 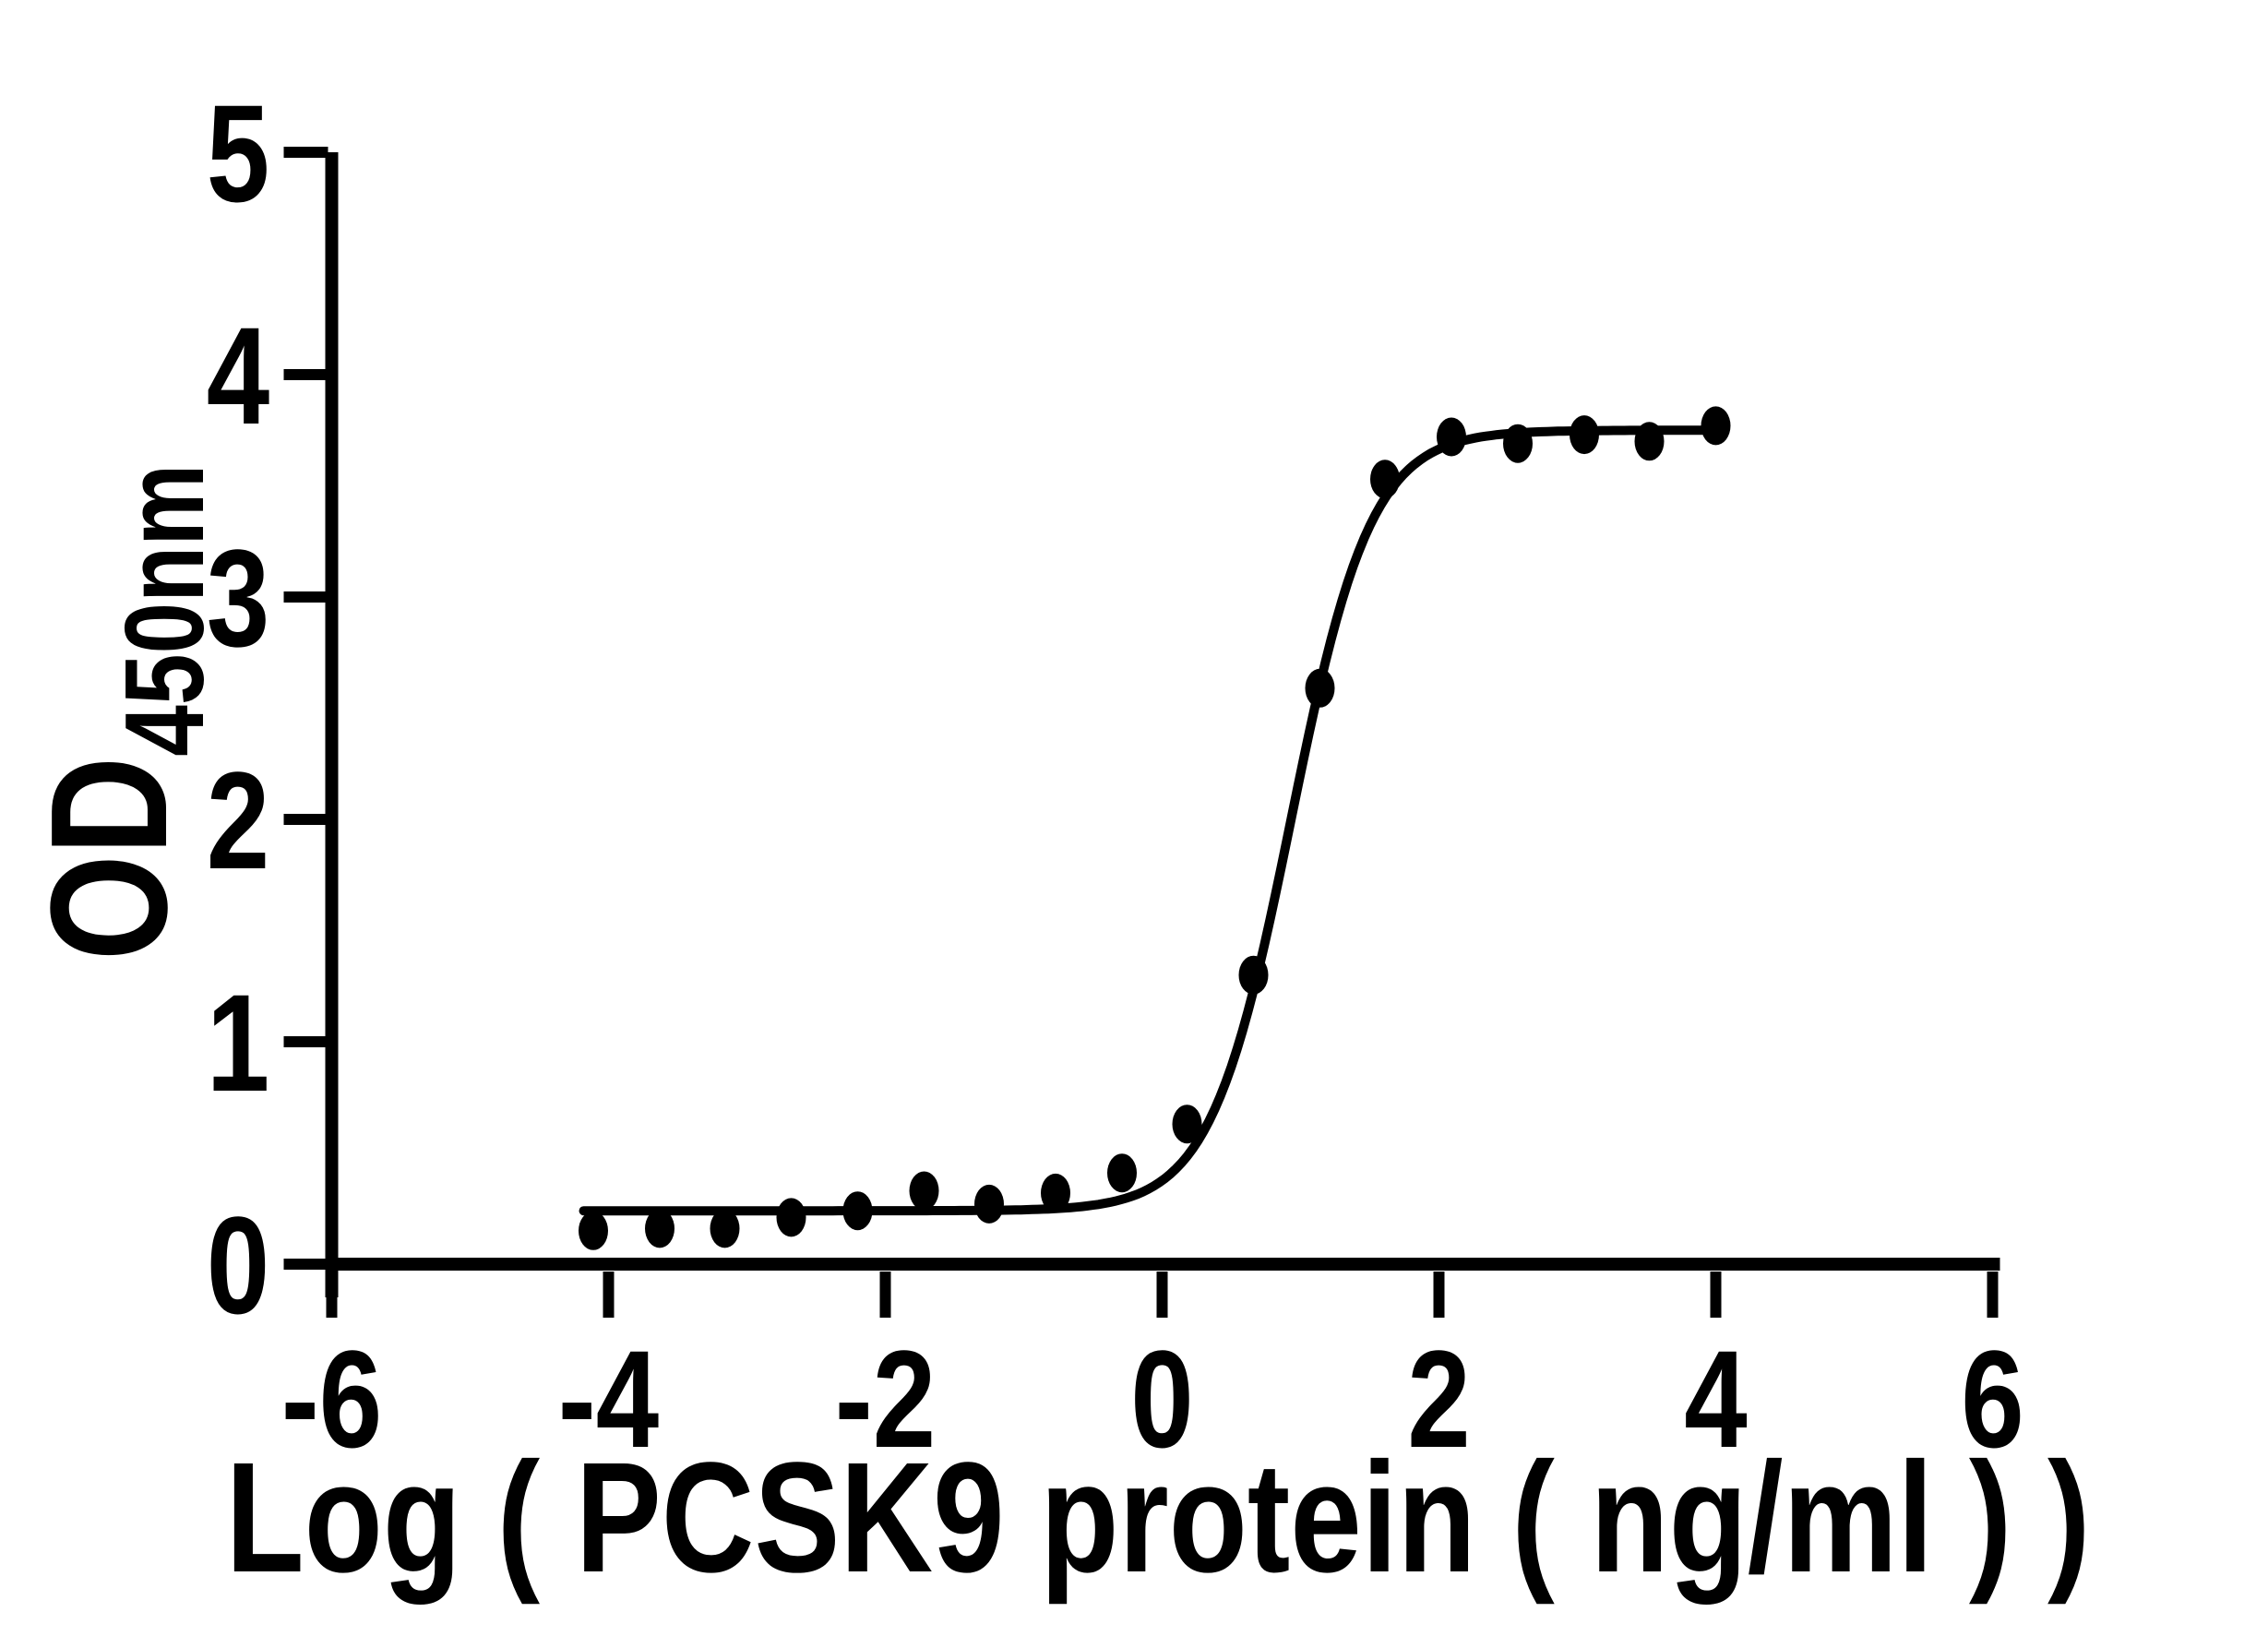 I want to click on x-axis-tick-labels: -6 -4 -2 0 2 4 6, so click(x=1153, y=1399).